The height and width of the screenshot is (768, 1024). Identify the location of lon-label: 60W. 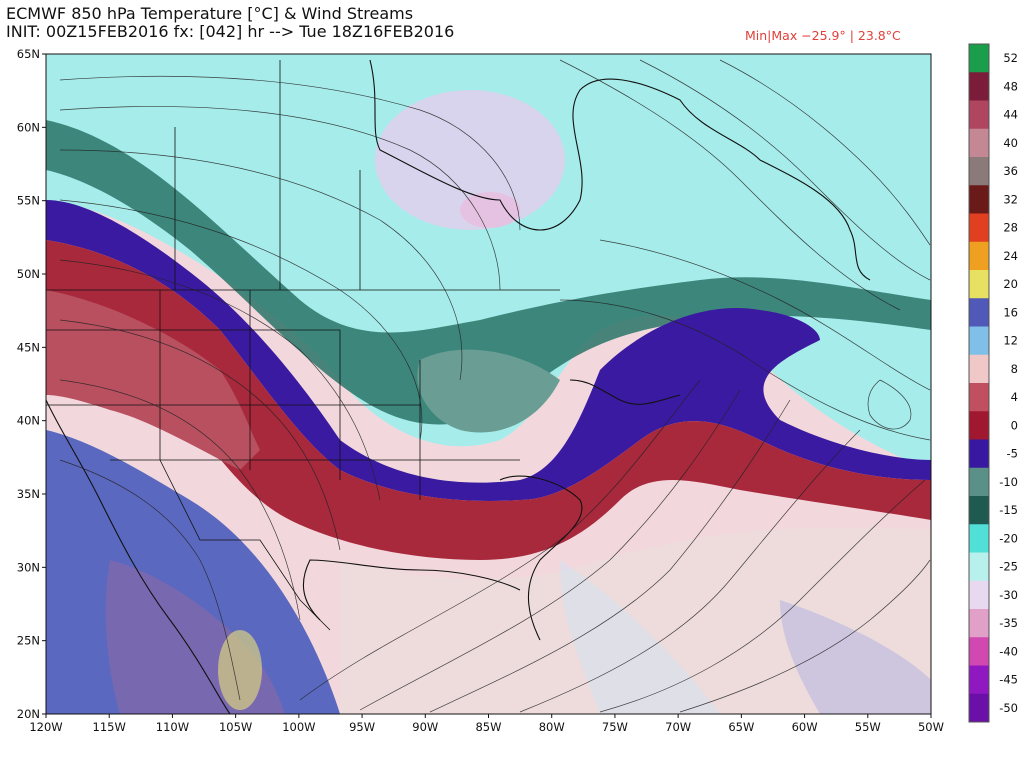
(805, 727).